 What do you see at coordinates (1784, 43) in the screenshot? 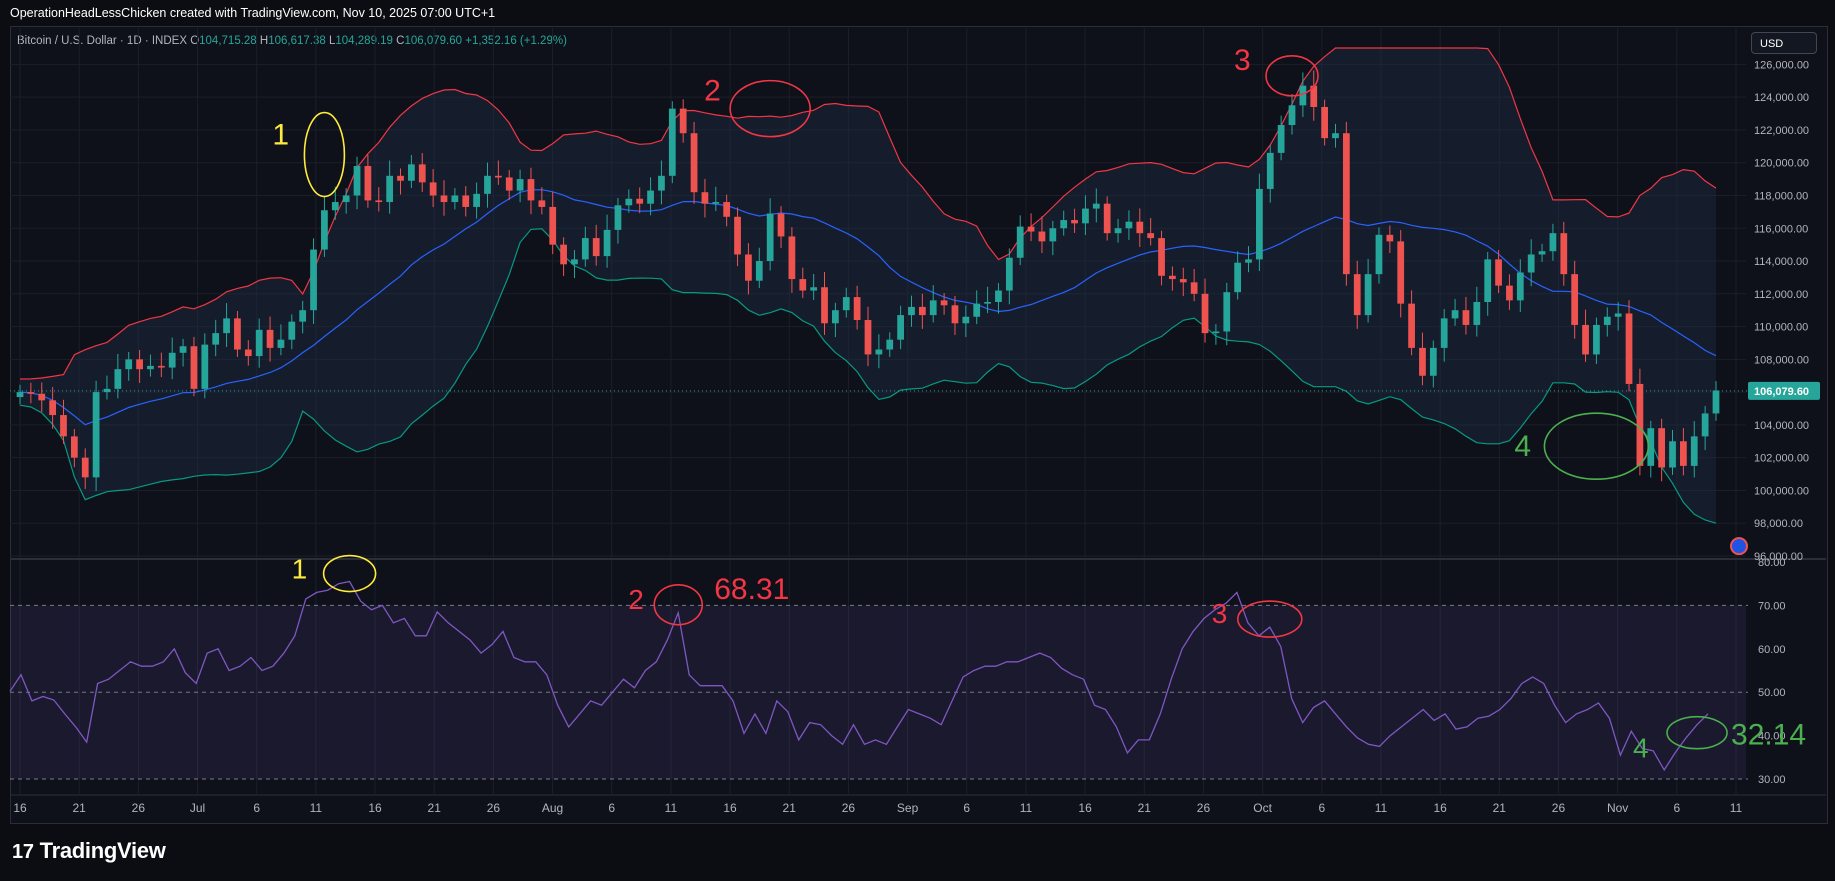
I see `currency-button: USD` at bounding box center [1784, 43].